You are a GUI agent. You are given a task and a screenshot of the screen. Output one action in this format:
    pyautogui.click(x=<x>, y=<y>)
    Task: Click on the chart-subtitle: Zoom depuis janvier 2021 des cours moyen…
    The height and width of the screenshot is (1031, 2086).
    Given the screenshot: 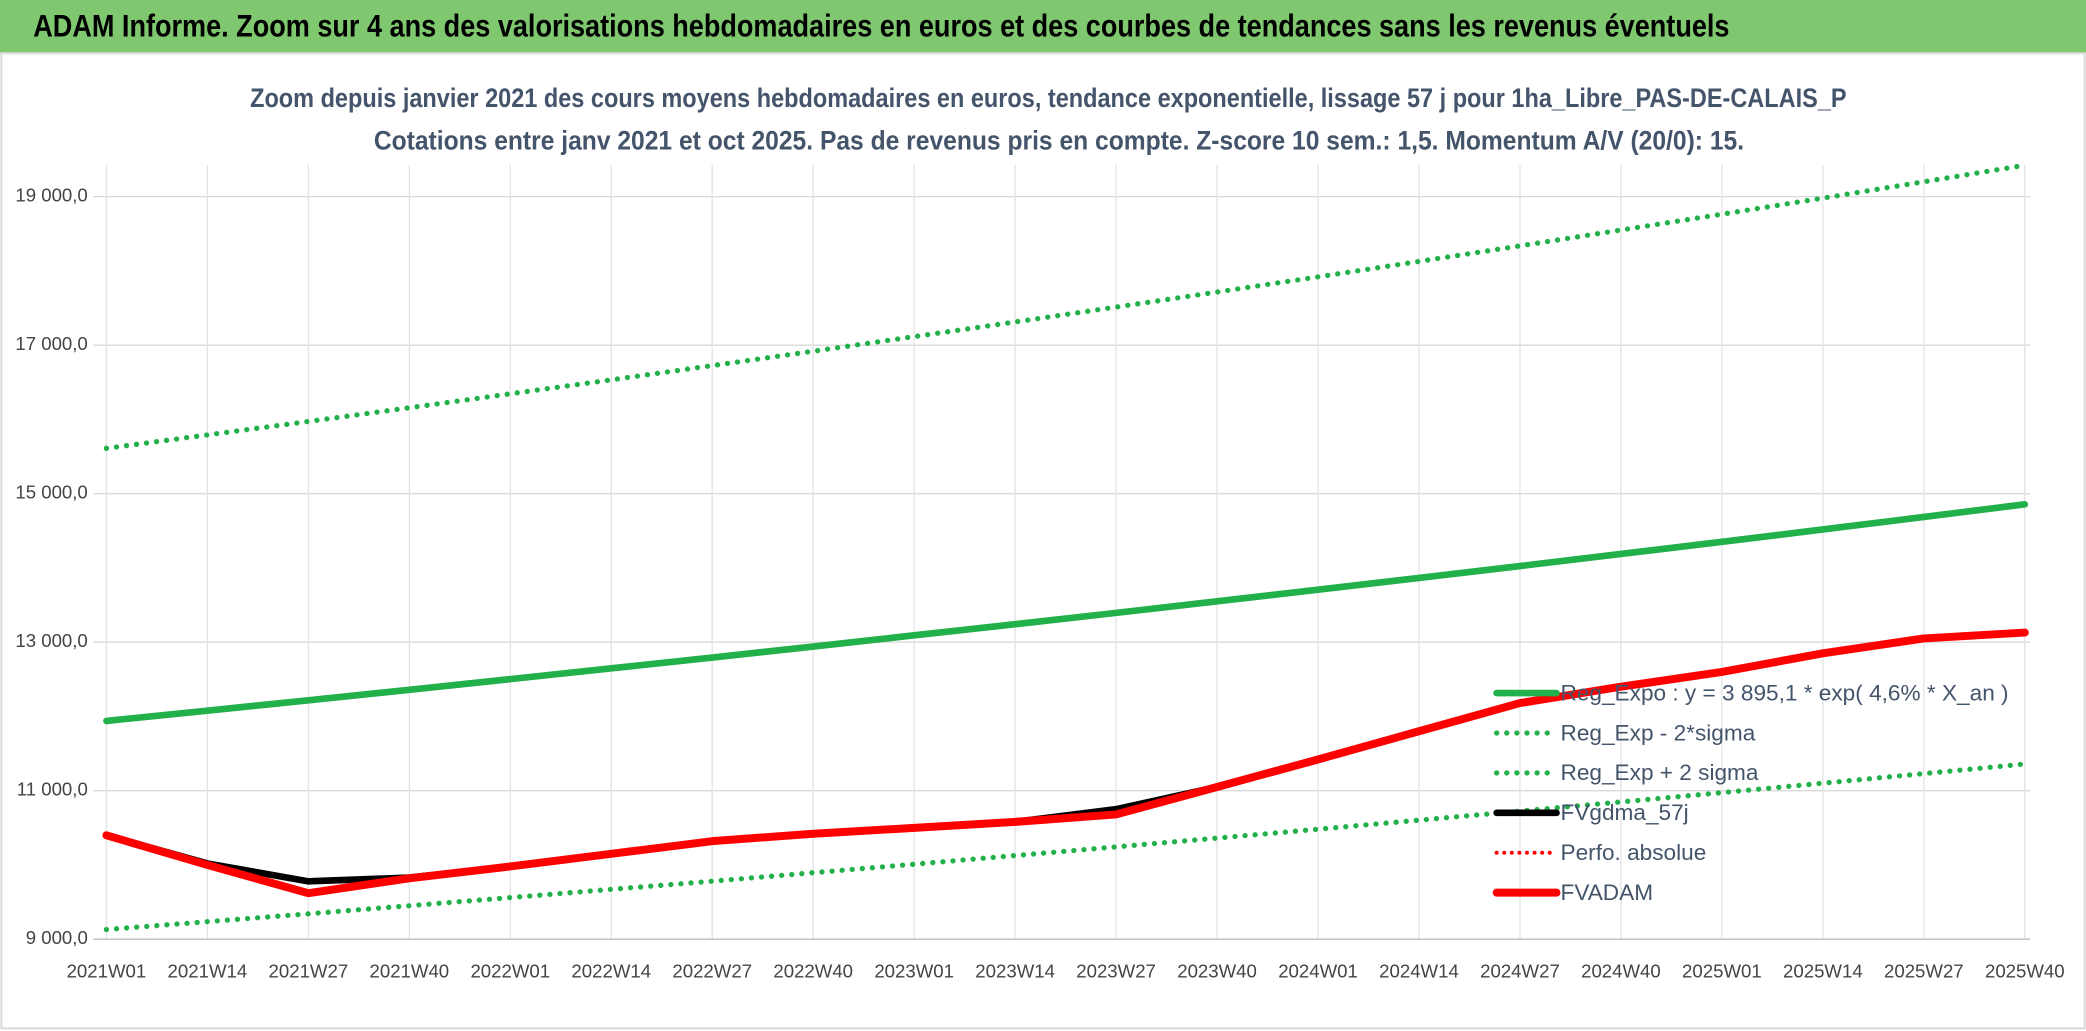 What is the action you would take?
    pyautogui.click(x=1048, y=98)
    